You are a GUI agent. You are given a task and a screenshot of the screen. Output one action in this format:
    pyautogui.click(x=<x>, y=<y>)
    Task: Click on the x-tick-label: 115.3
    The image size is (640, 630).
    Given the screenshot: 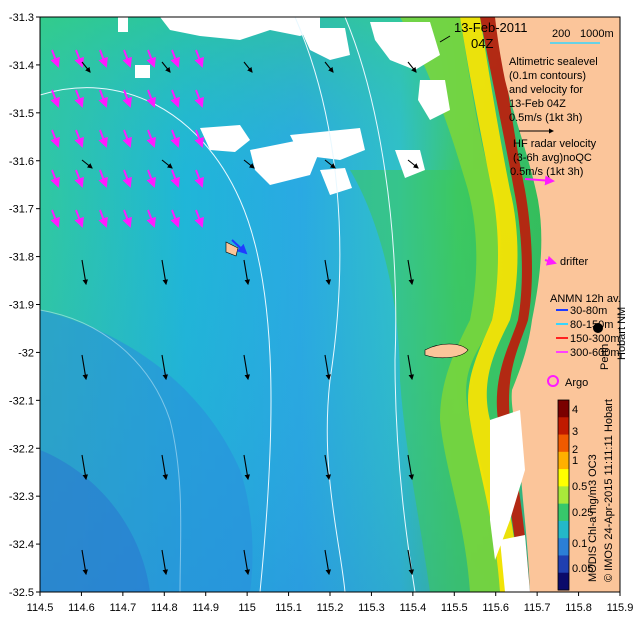 What is the action you would take?
    pyautogui.click(x=371, y=608)
    